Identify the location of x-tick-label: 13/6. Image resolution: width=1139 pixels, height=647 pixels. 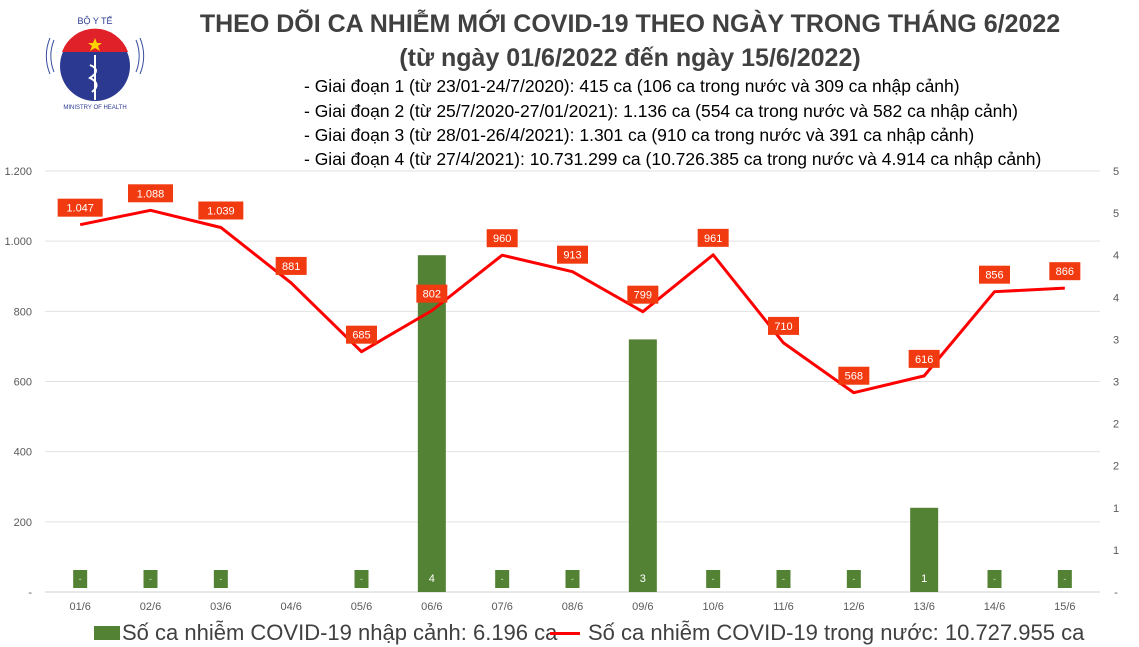
(923, 607).